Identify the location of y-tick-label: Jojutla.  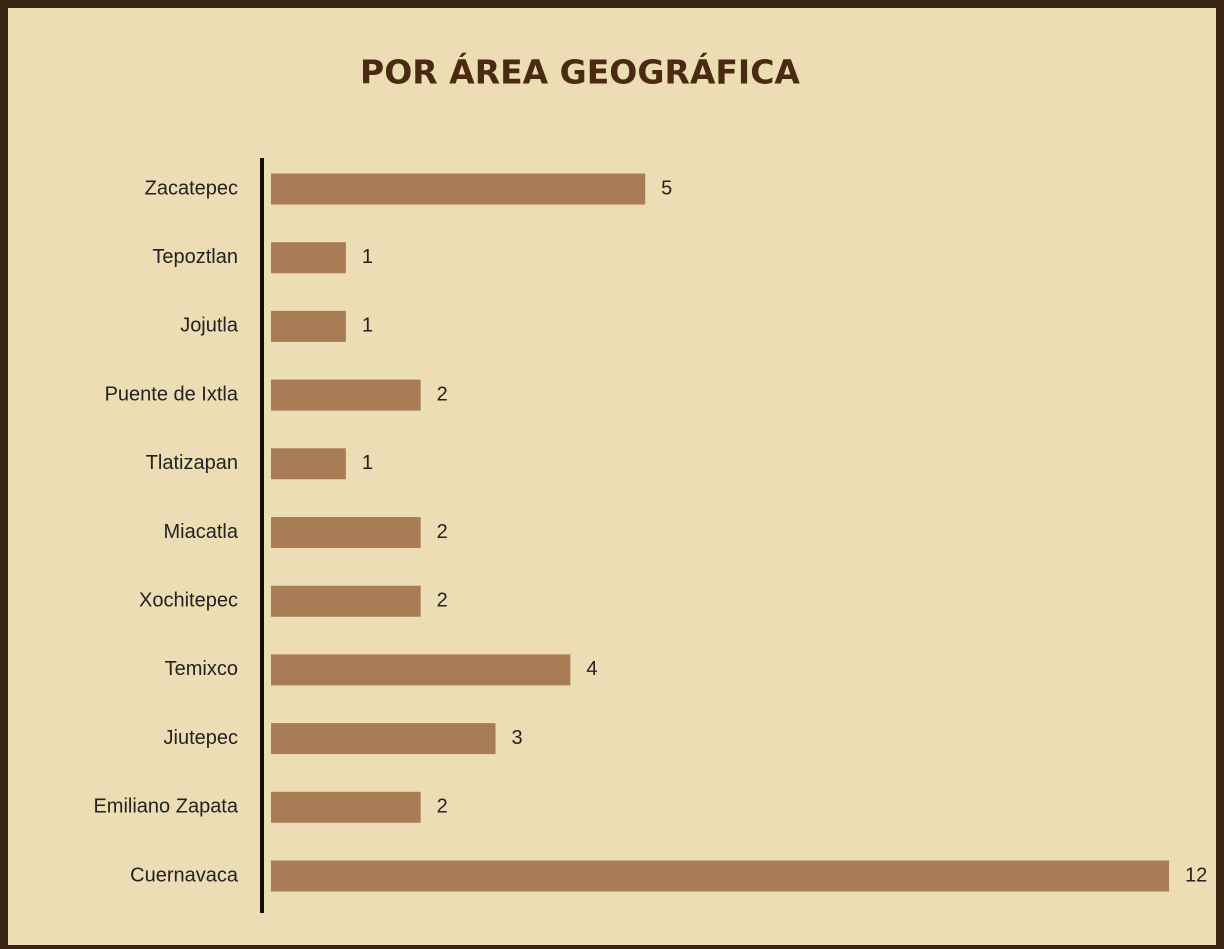
(209, 326).